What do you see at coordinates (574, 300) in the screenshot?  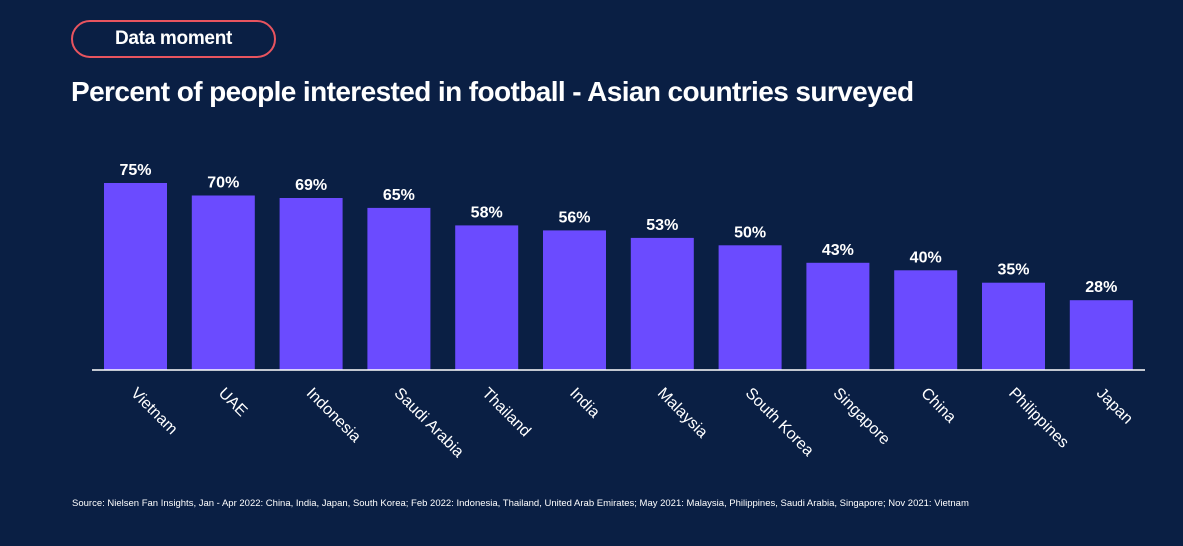 I see `bar-india` at bounding box center [574, 300].